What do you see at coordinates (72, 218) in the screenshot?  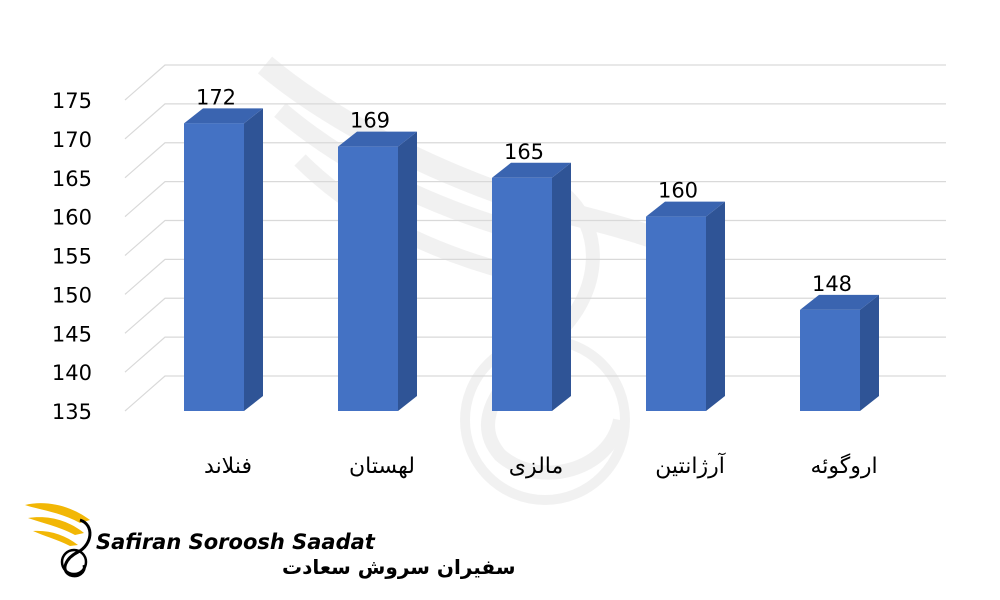 I see `y-tick-label: 160` at bounding box center [72, 218].